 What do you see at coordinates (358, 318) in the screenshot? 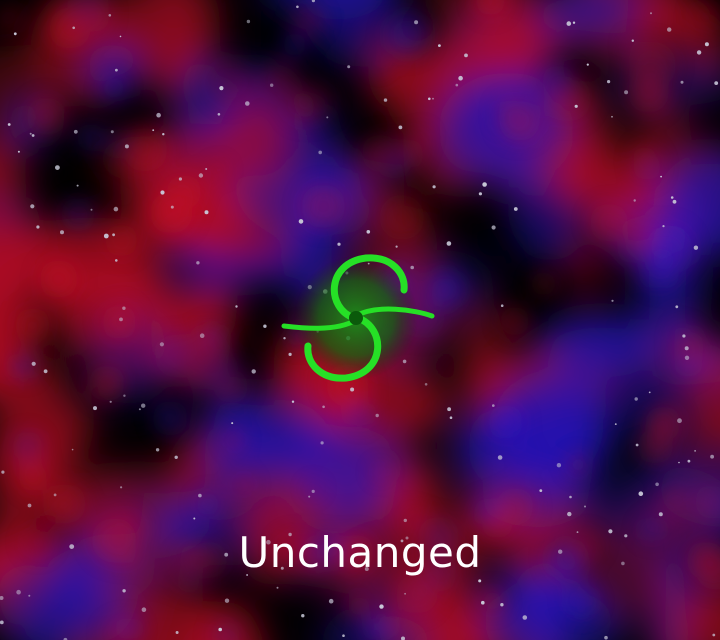
I see `green-spiral-galaxy-icon` at bounding box center [358, 318].